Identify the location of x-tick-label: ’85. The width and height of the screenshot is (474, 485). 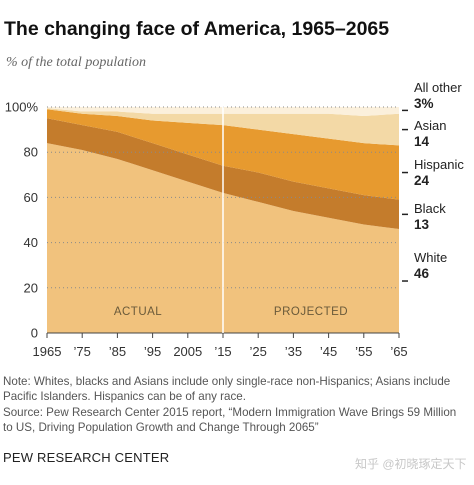
(117, 351).